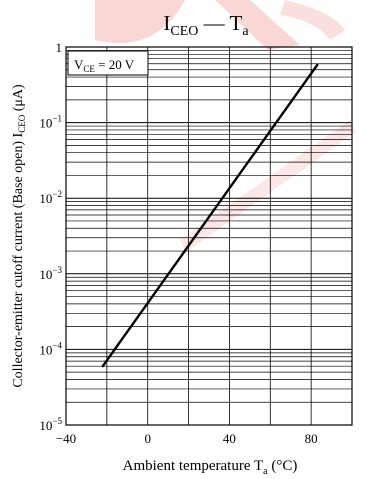  What do you see at coordinates (79, 64) in the screenshot?
I see `annotation-pre: V` at bounding box center [79, 64].